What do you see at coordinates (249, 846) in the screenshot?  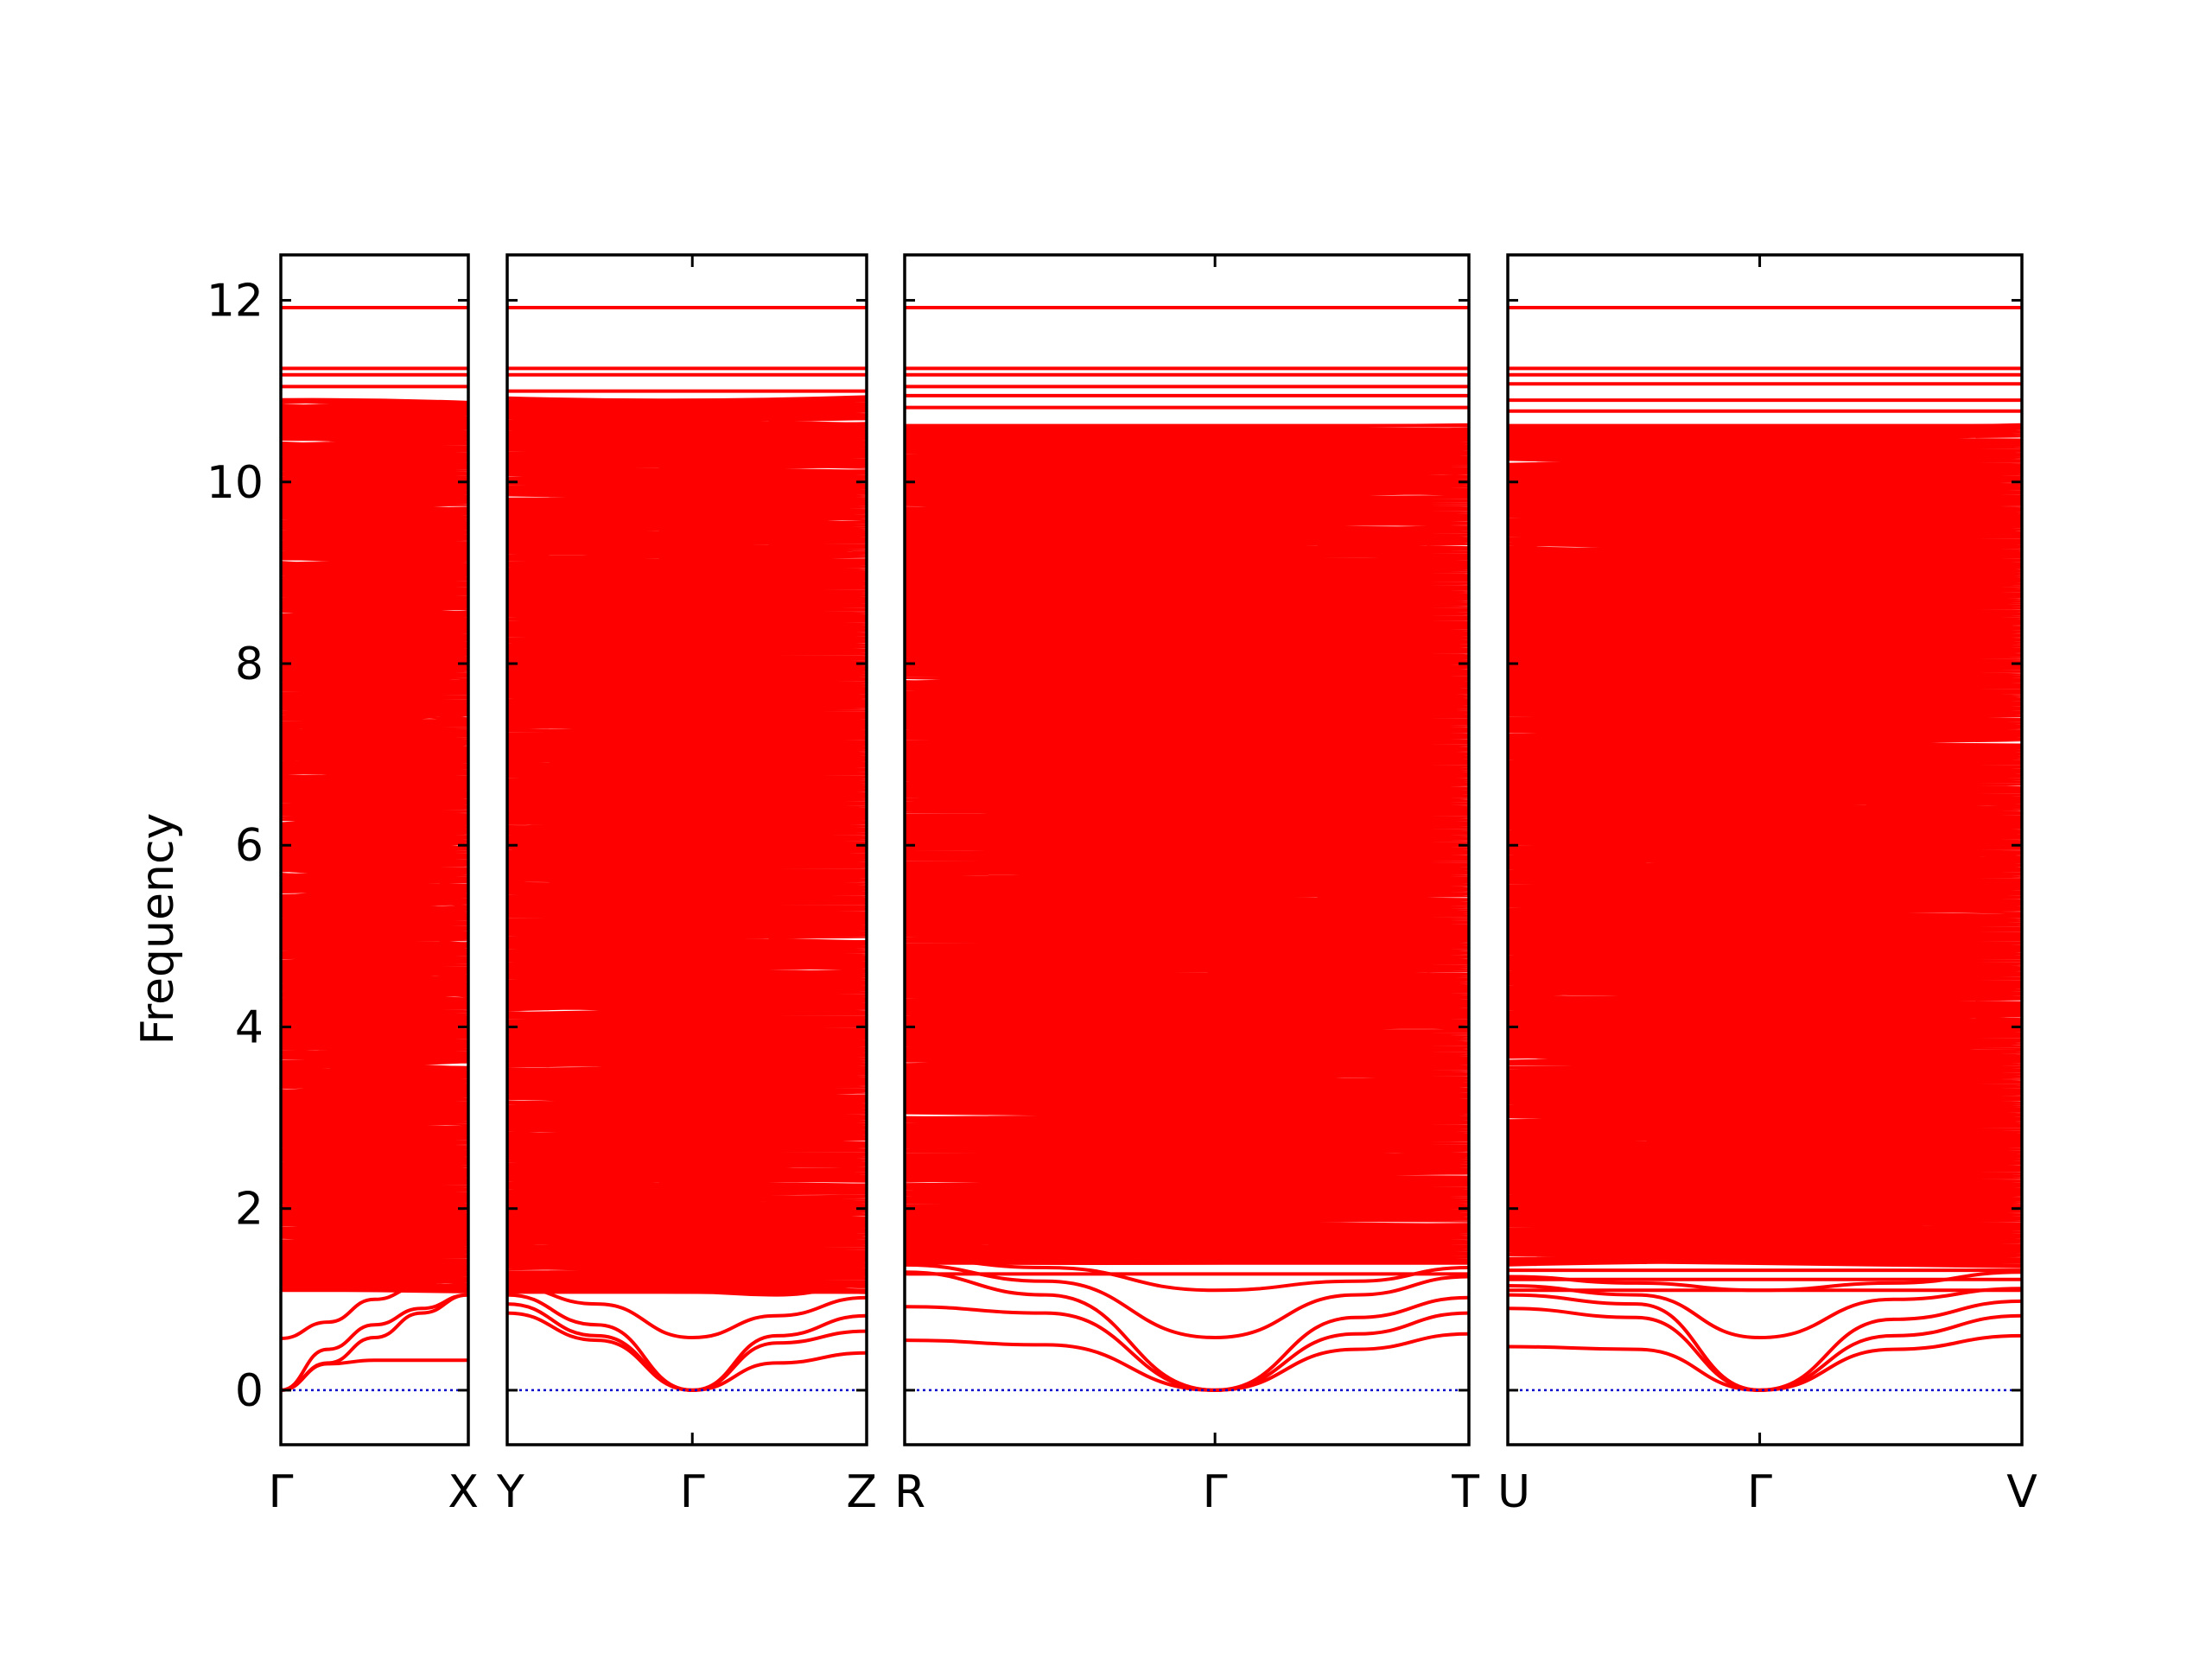 I see `y-tick-label-6: 6` at bounding box center [249, 846].